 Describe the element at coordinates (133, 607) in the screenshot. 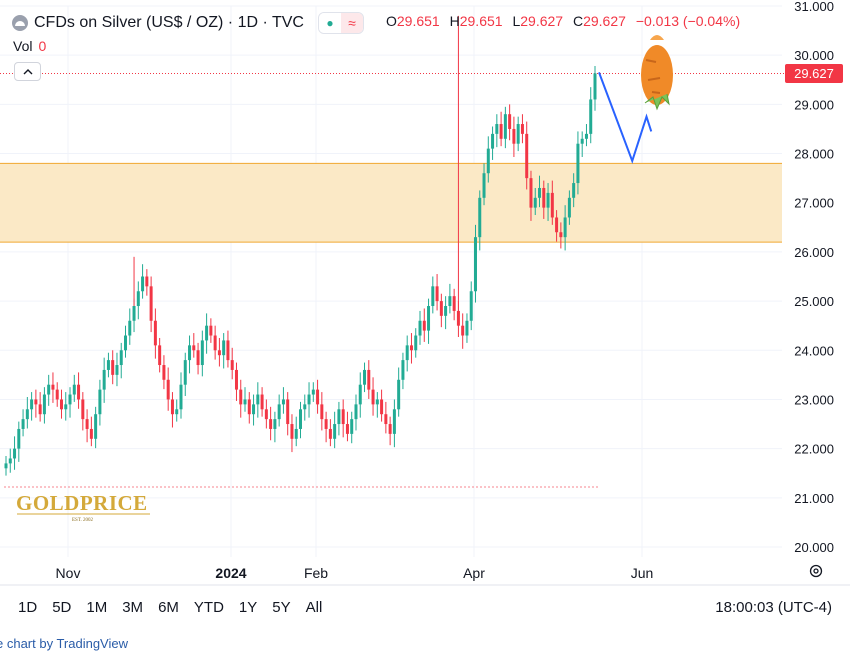

I see `range-button-3m: 3M` at that location.